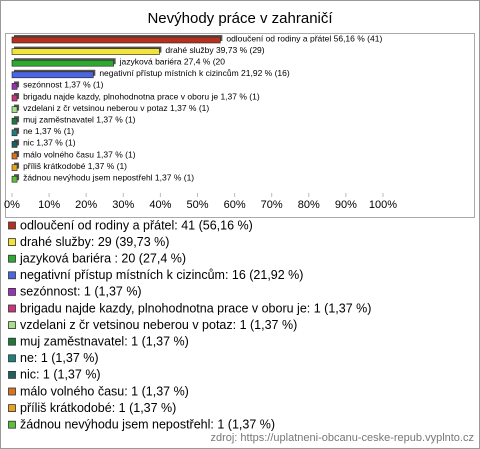 Image resolution: width=480 pixels, height=449 pixels. I want to click on legend-label: sezónnost: 1 (1,37 %), so click(81, 292).